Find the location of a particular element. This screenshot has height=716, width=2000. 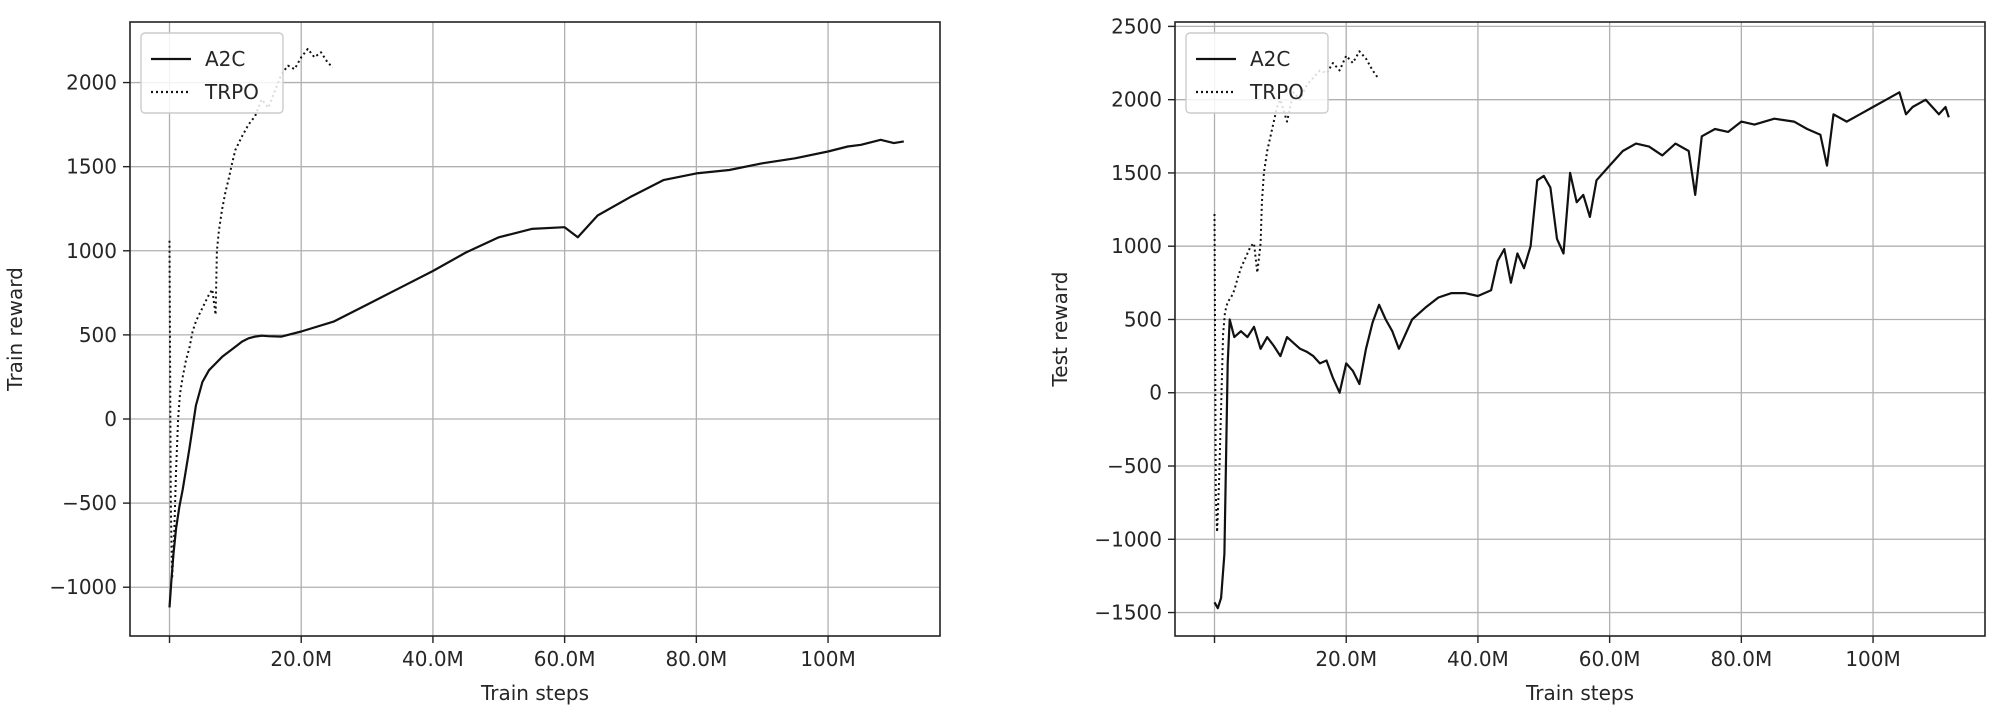

y-axis-label: Test reward is located at coordinates (1060, 329).